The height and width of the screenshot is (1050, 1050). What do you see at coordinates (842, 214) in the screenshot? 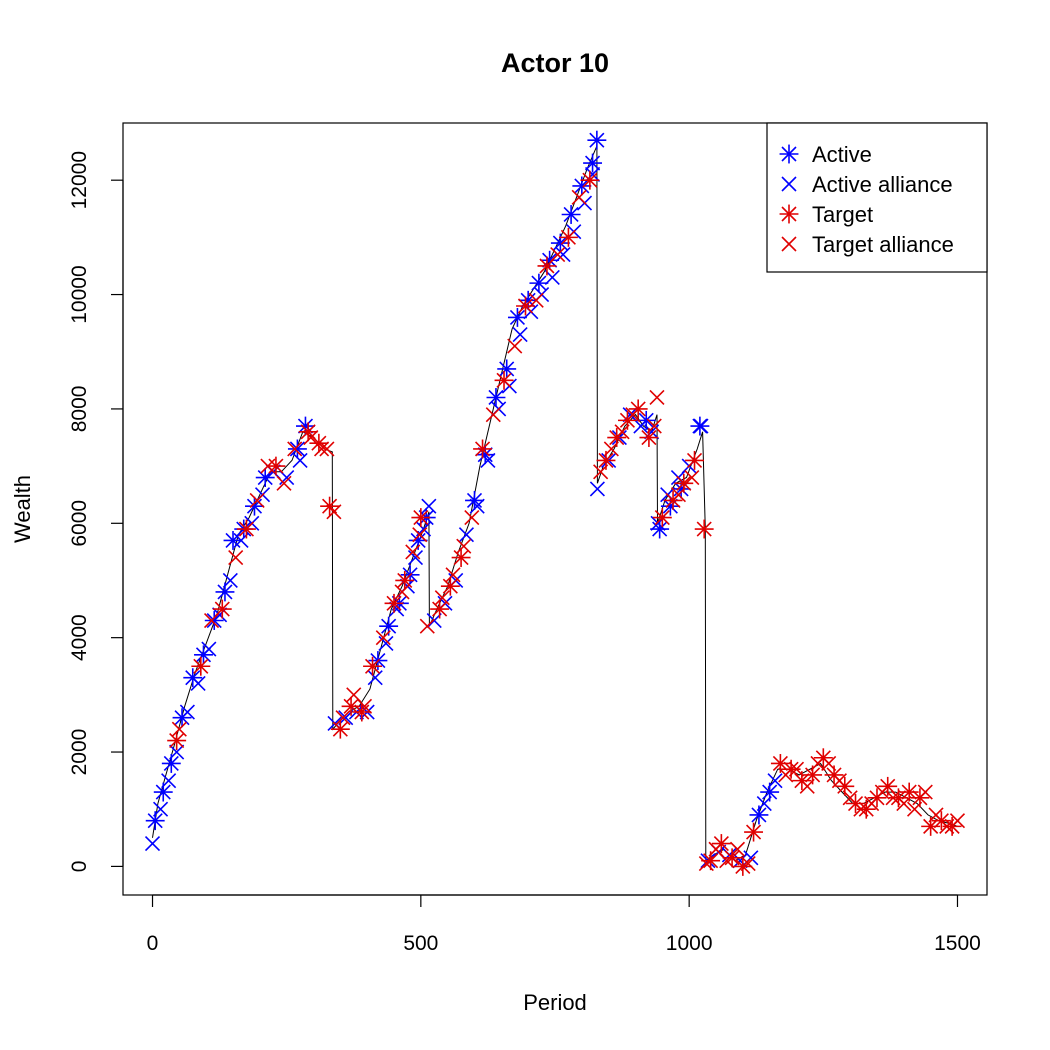
I see `legend-label: Target` at bounding box center [842, 214].